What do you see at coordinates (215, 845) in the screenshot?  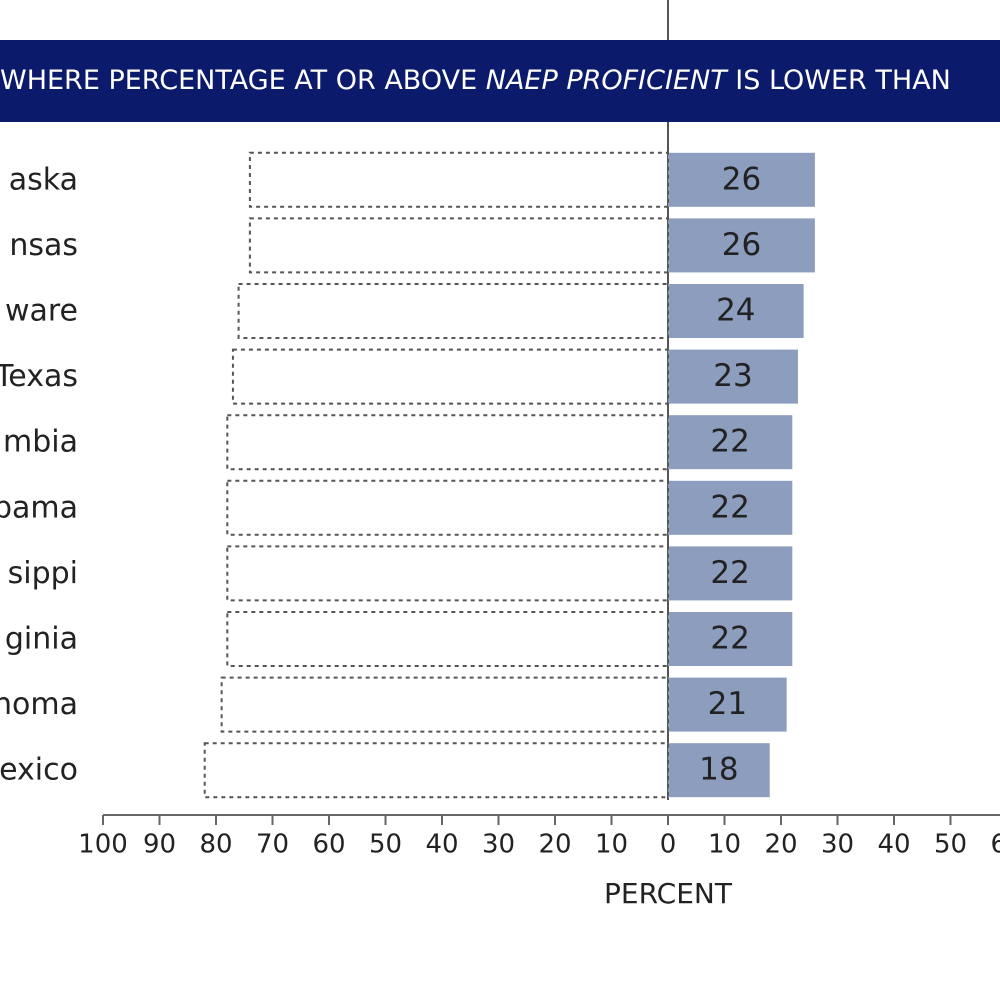 I see `x-tick-label: 80` at bounding box center [215, 845].